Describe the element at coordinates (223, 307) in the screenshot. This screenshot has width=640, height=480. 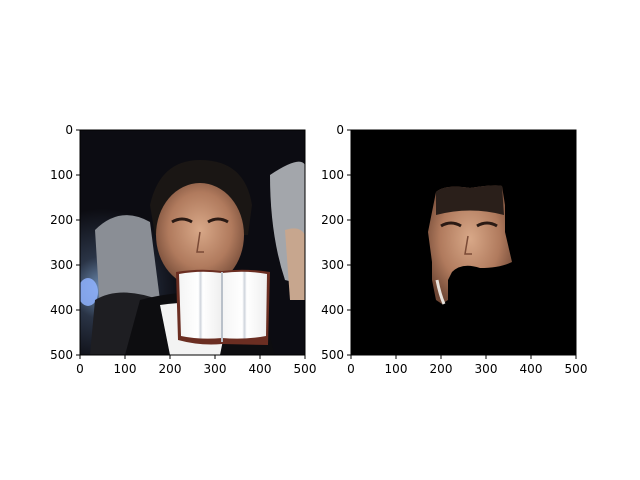
I see `open-book-icon` at that location.